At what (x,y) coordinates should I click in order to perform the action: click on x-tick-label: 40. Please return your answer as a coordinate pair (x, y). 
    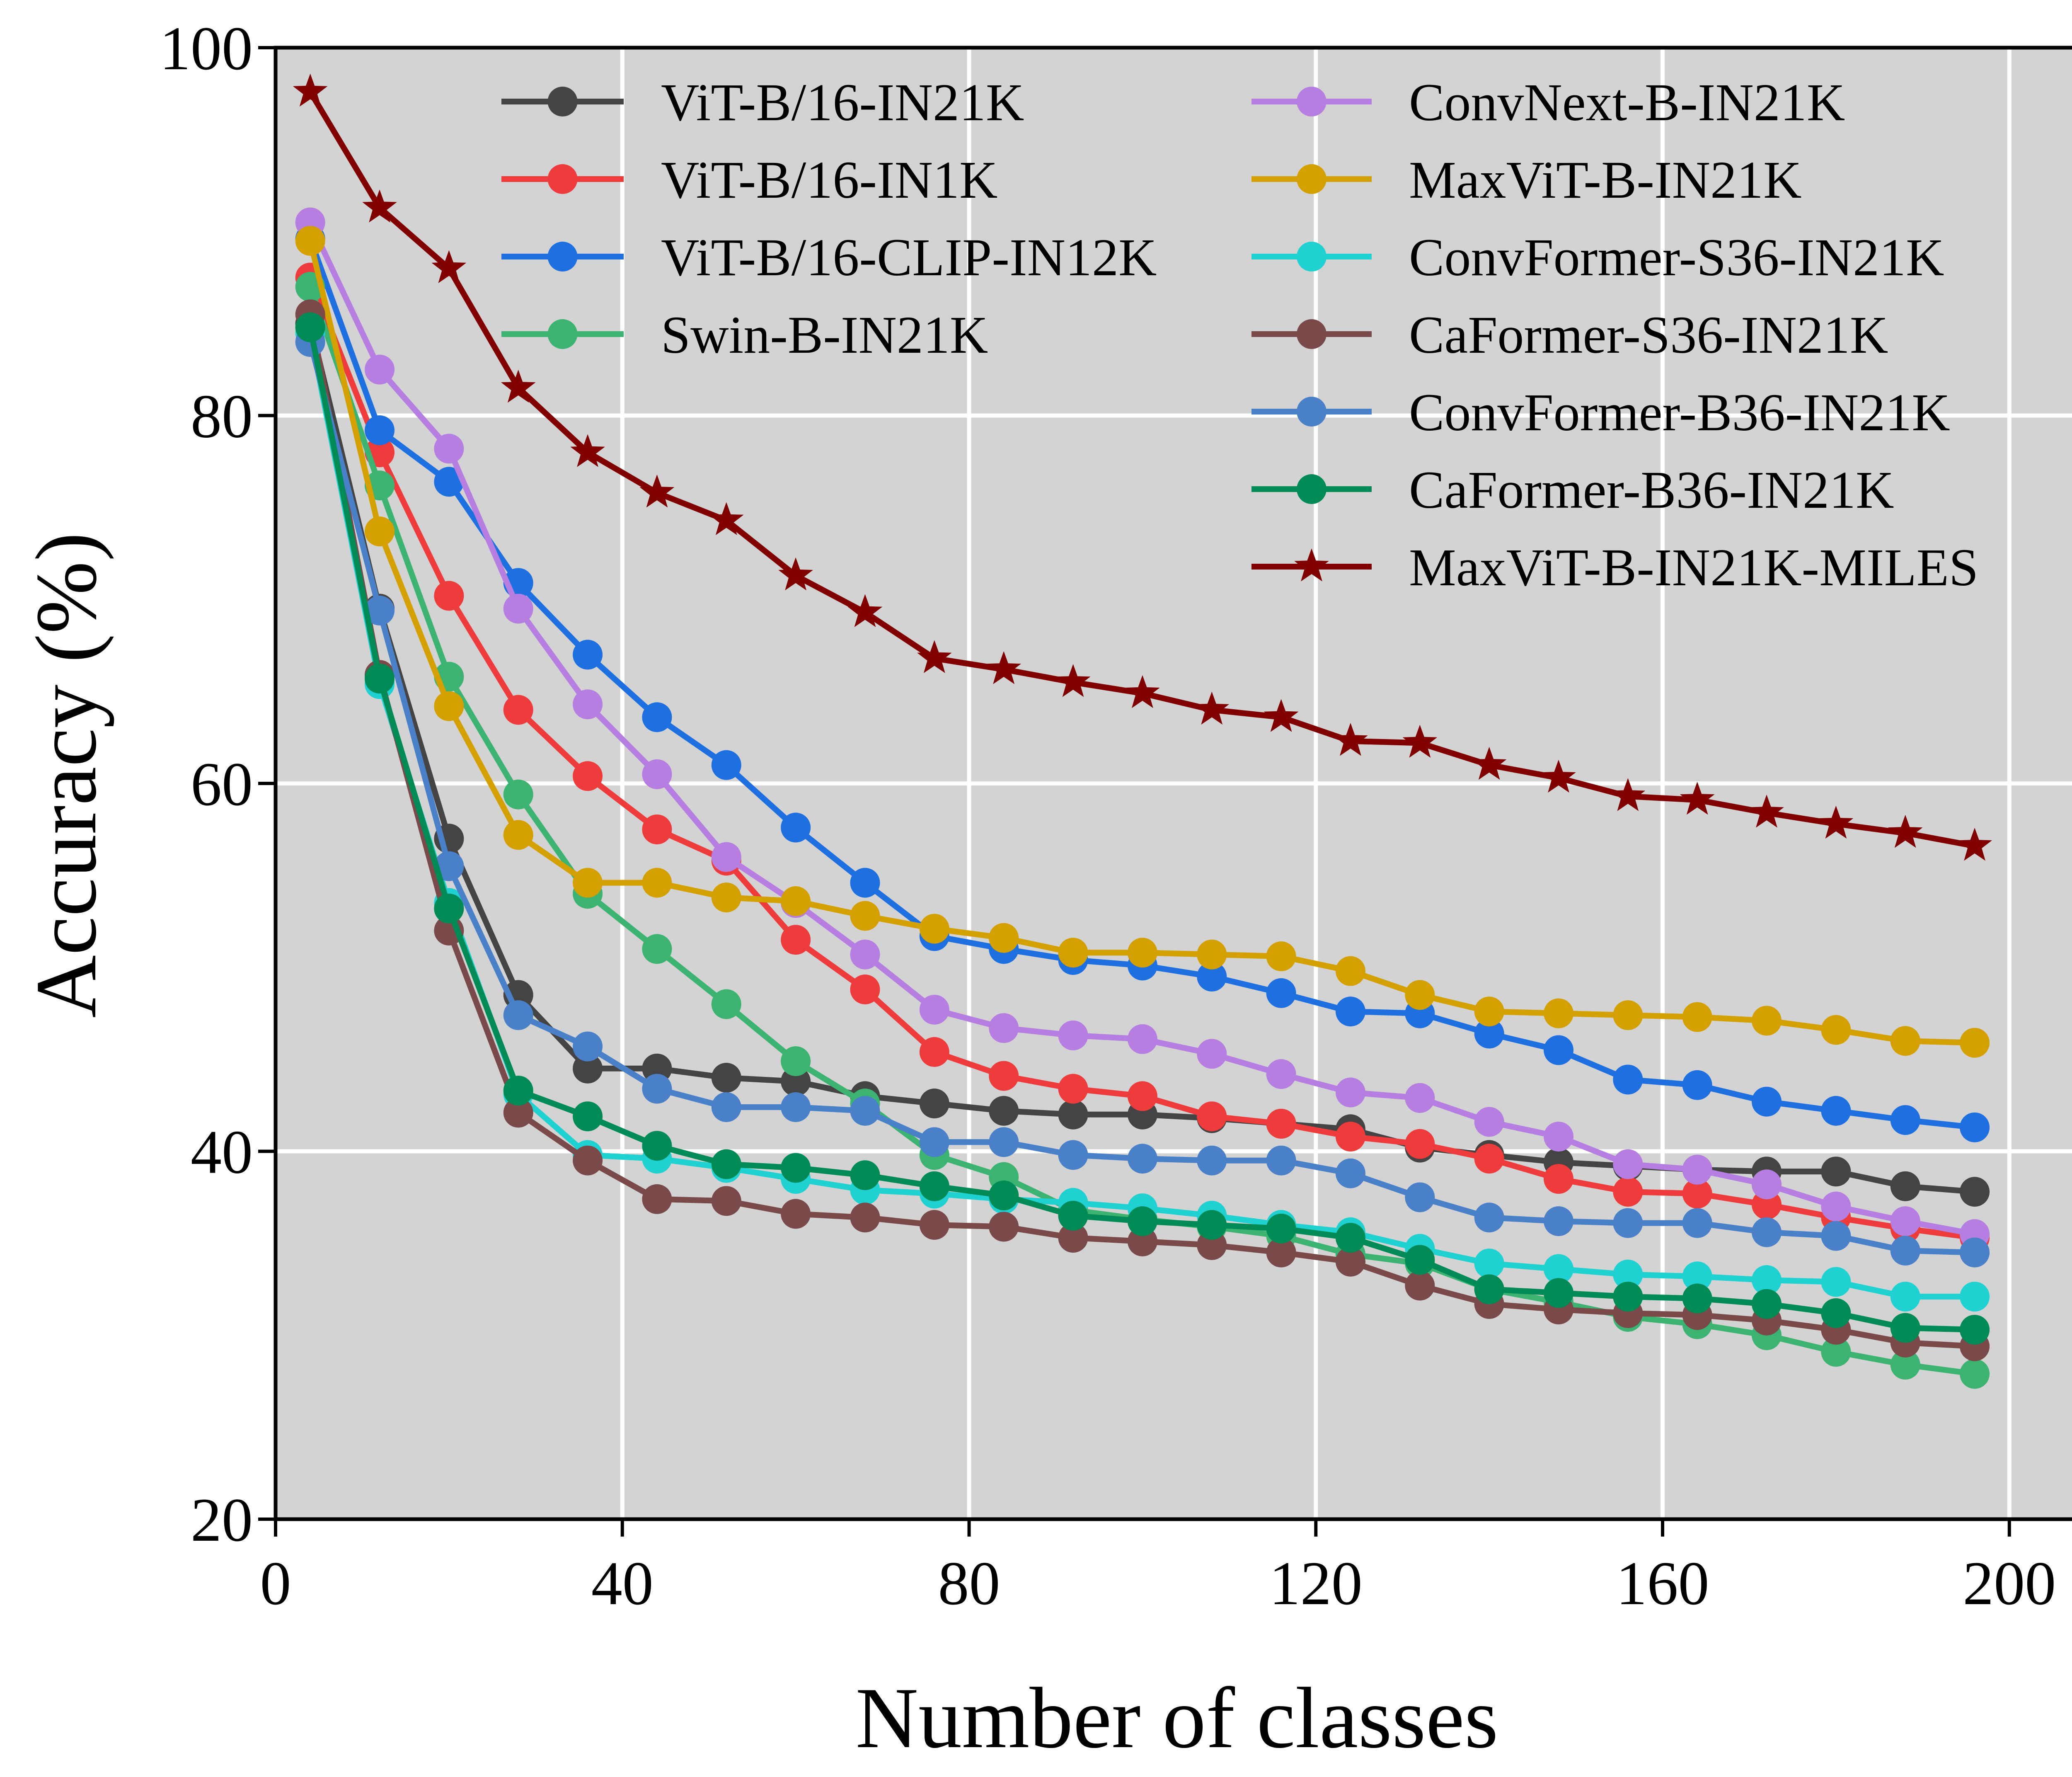
    Looking at the image, I should click on (622, 1584).